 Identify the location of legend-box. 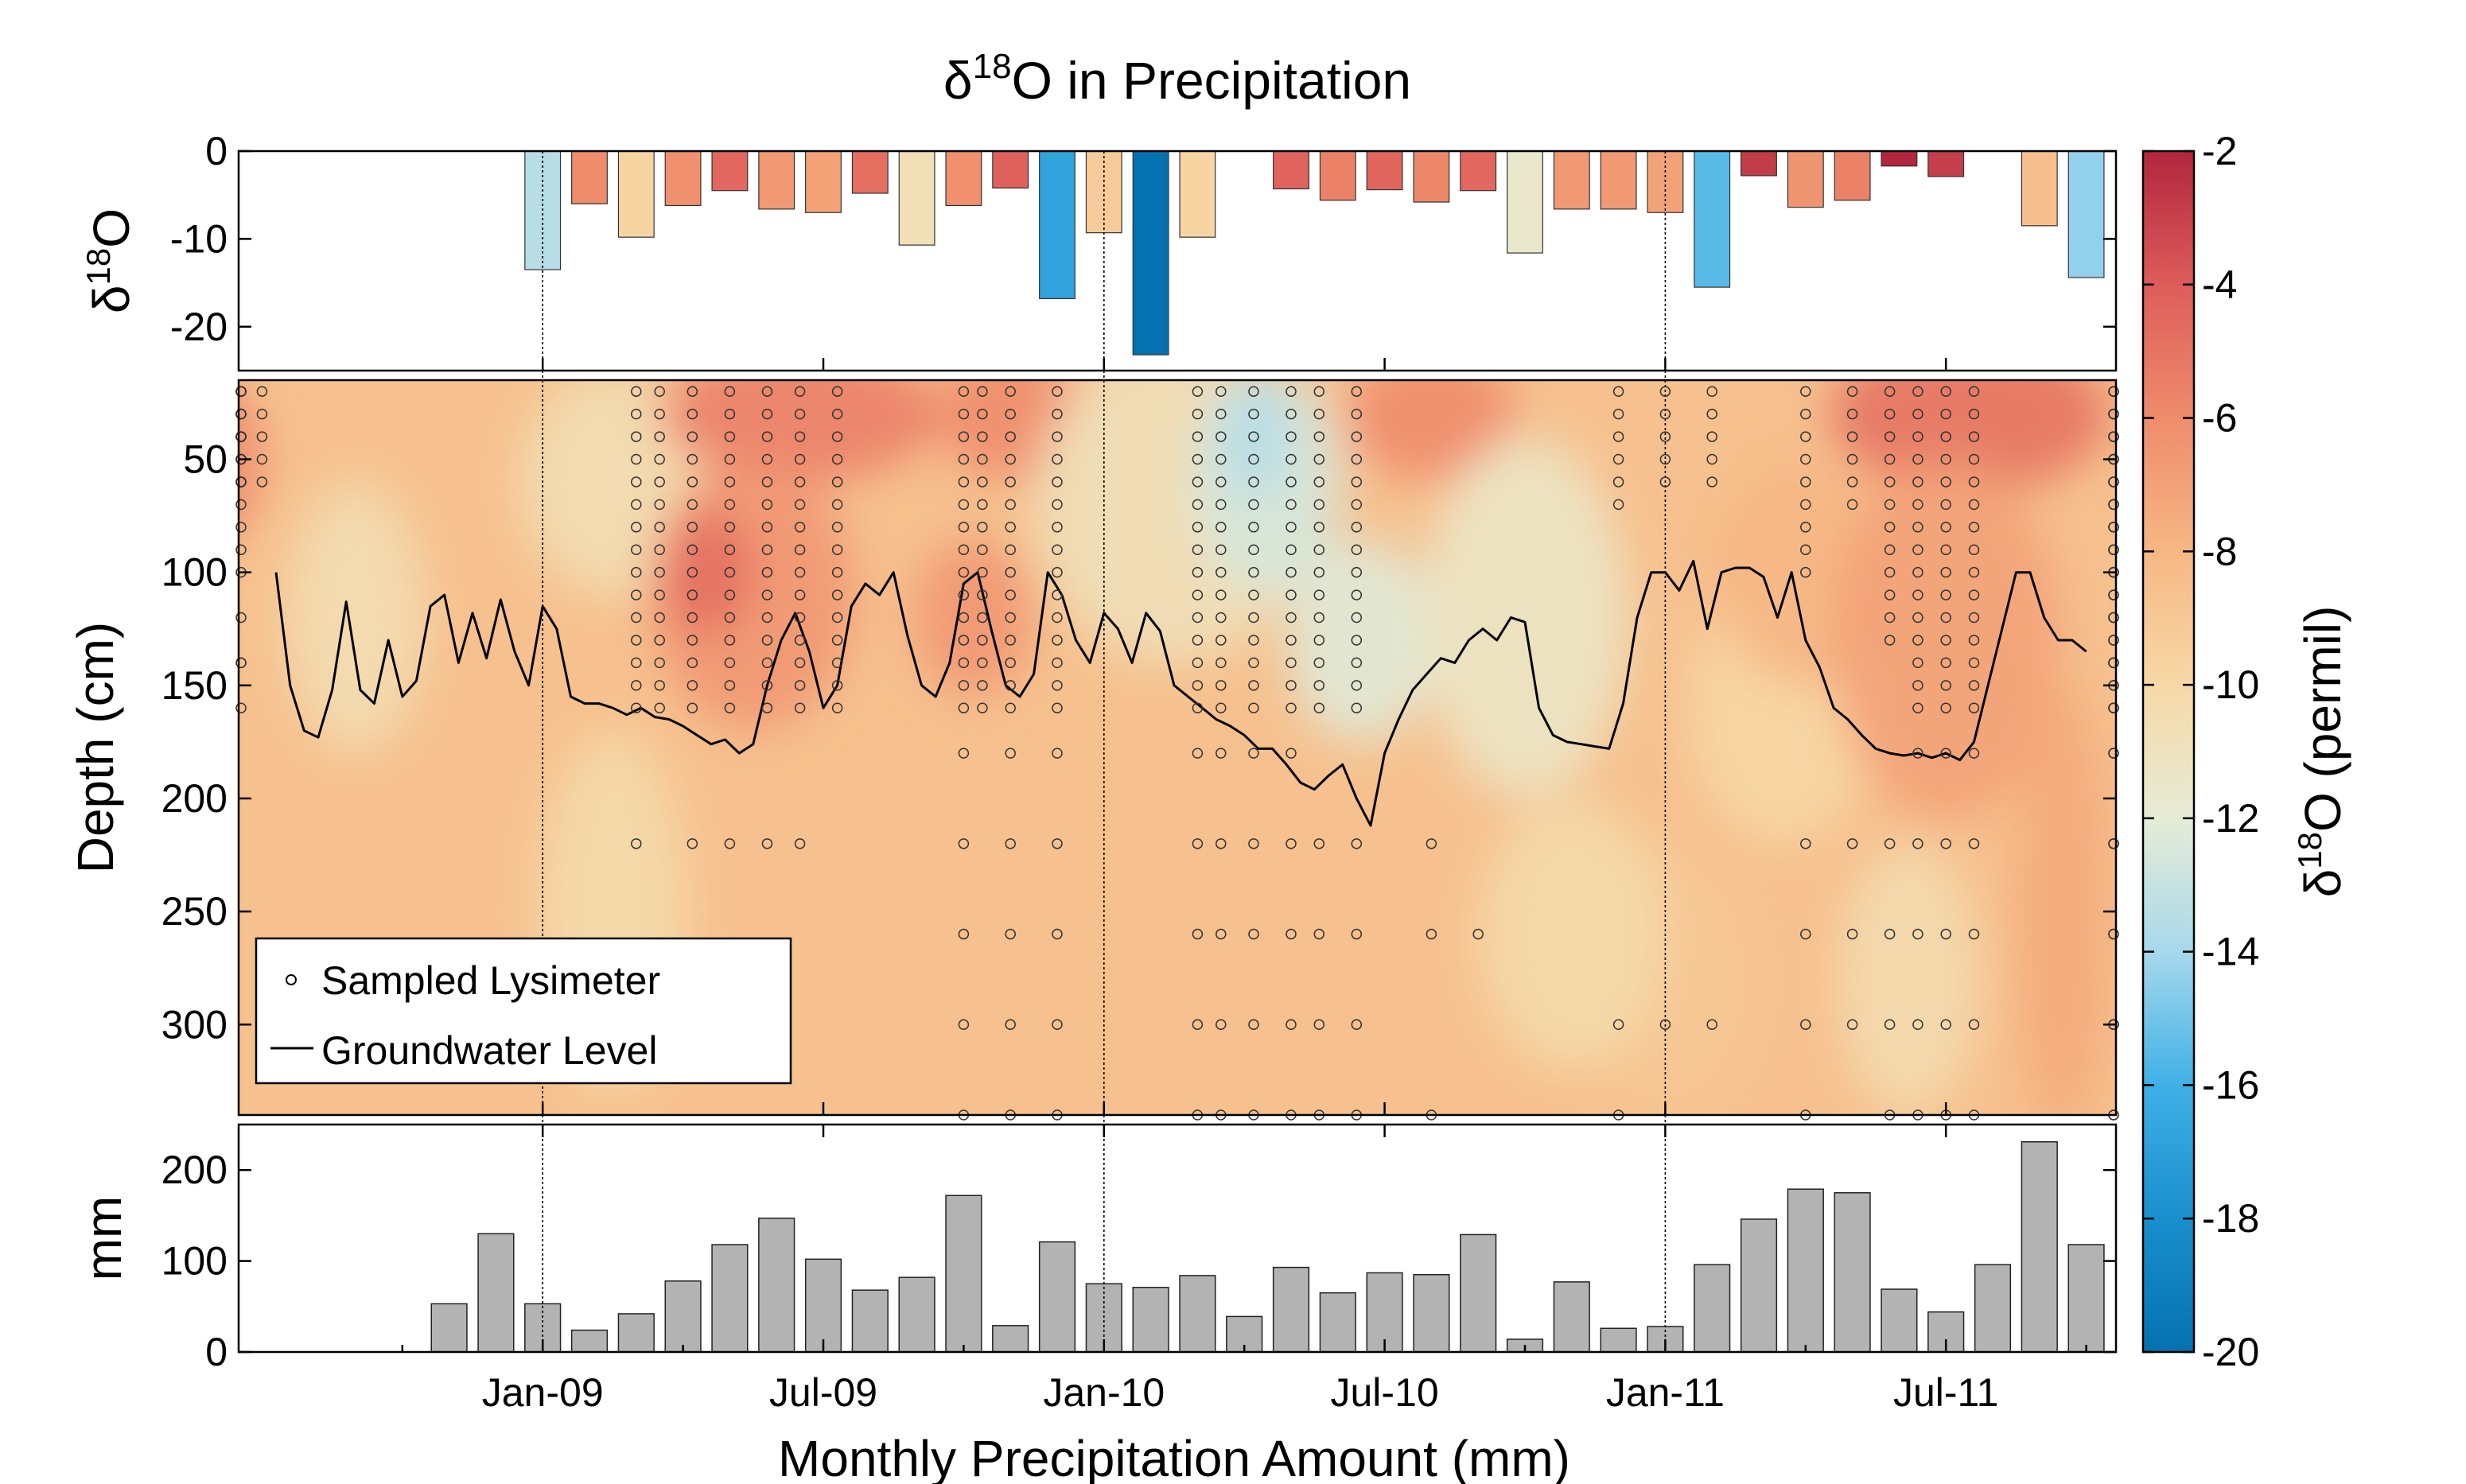
(524, 1011).